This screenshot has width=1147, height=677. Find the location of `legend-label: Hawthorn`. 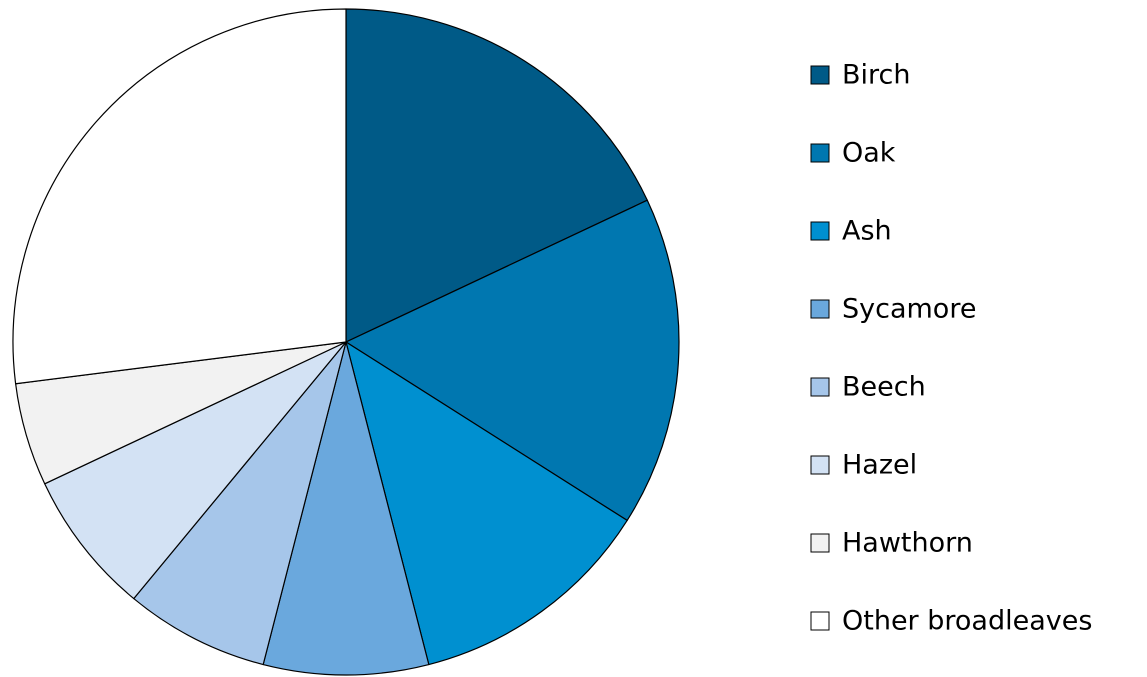

legend-label: Hawthorn is located at coordinates (907, 543).